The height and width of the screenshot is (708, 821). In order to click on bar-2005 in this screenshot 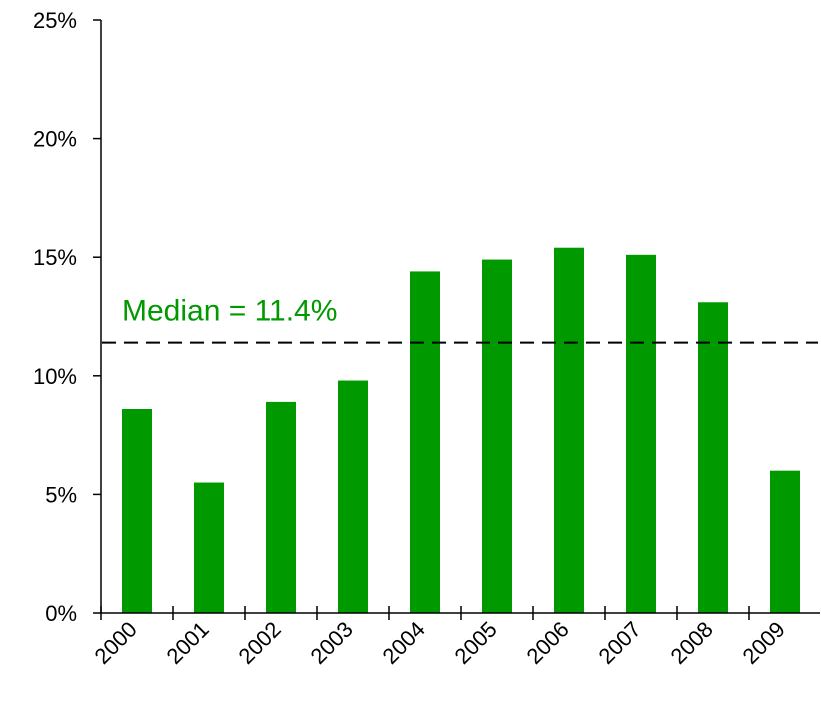, I will do `click(497, 436)`.